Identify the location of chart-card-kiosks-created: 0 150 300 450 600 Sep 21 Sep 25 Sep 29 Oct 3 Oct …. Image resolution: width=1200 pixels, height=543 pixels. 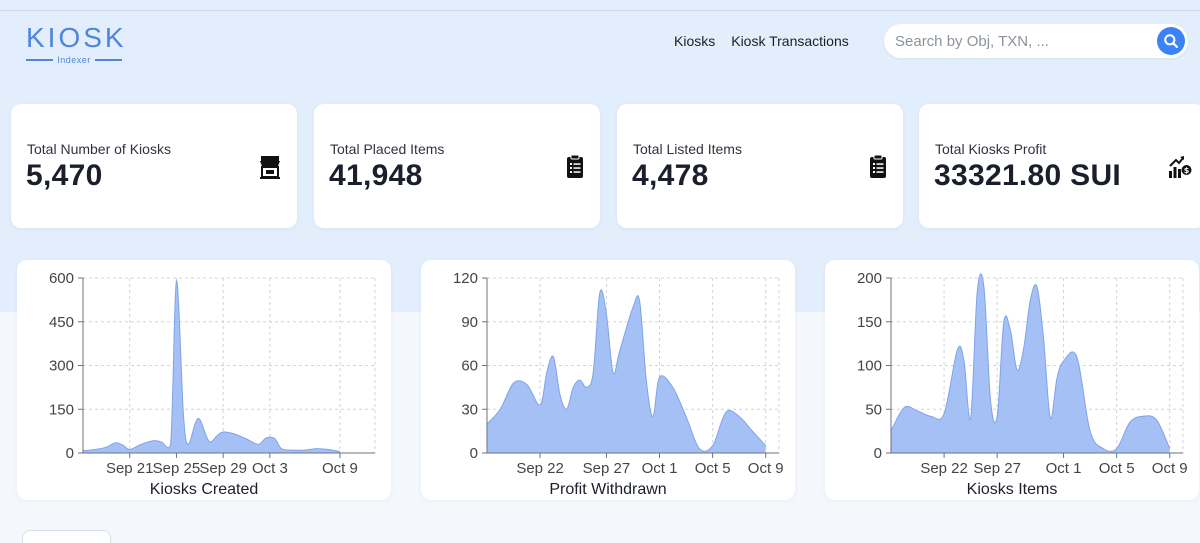
(204, 380).